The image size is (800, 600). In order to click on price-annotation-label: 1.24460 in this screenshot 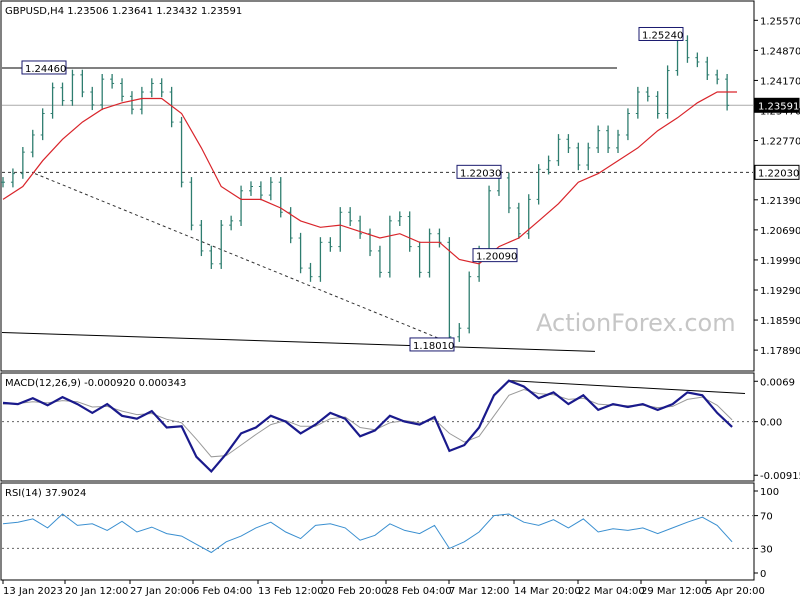, I will do `click(45, 69)`.